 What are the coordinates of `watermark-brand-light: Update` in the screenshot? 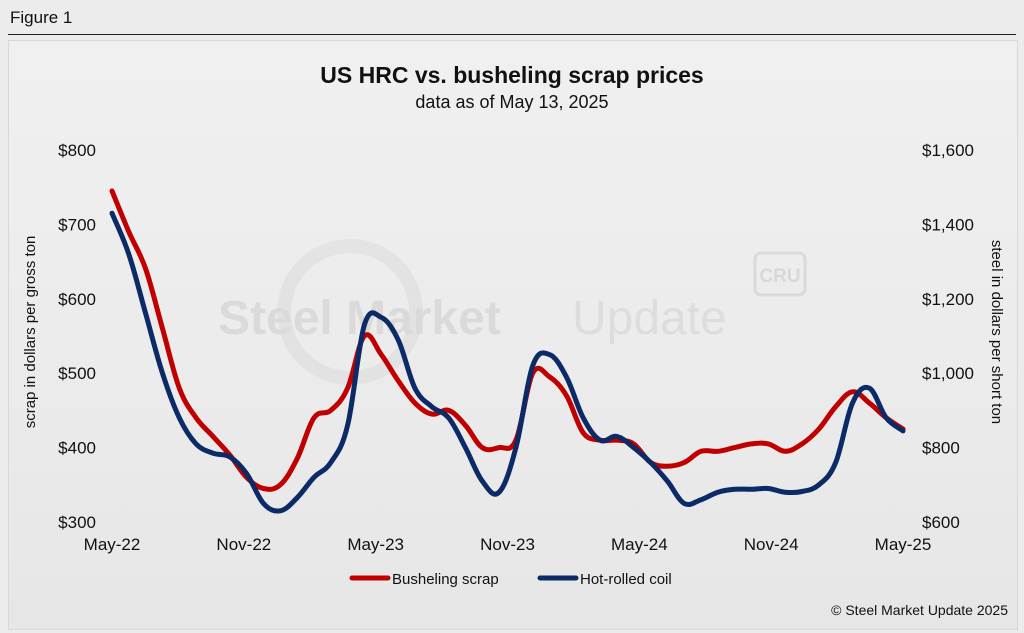 It's located at (649, 318).